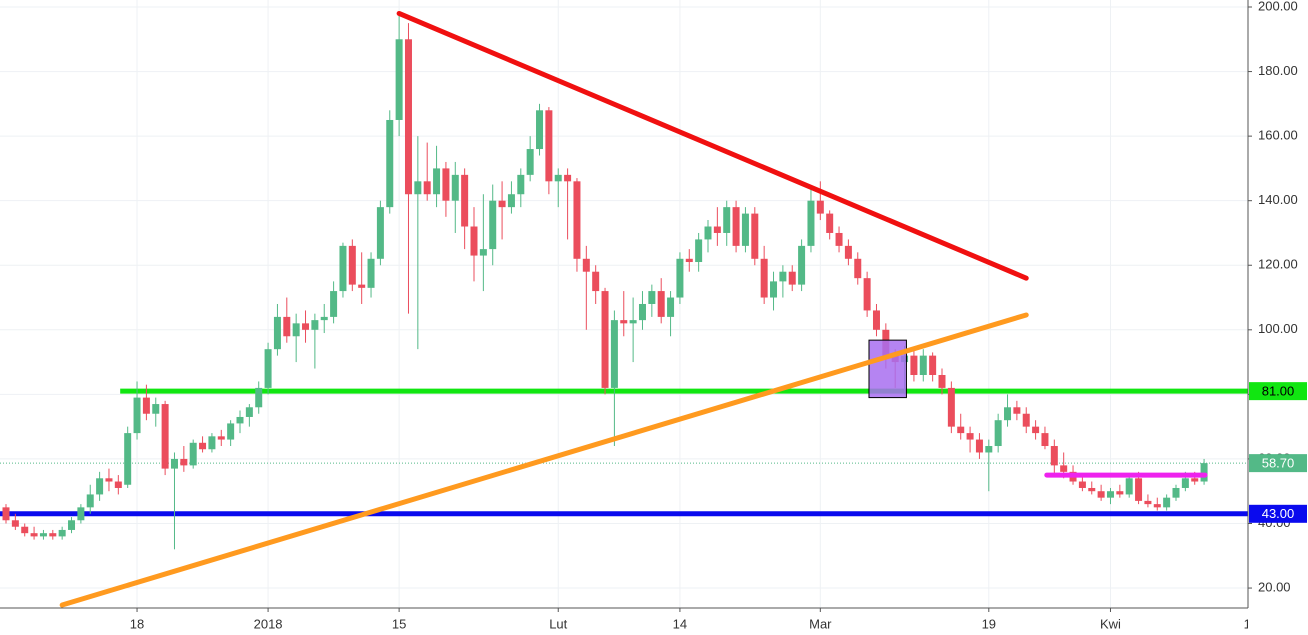 The height and width of the screenshot is (635, 1308). What do you see at coordinates (399, 623) in the screenshot?
I see `x-tick-label: 15` at bounding box center [399, 623].